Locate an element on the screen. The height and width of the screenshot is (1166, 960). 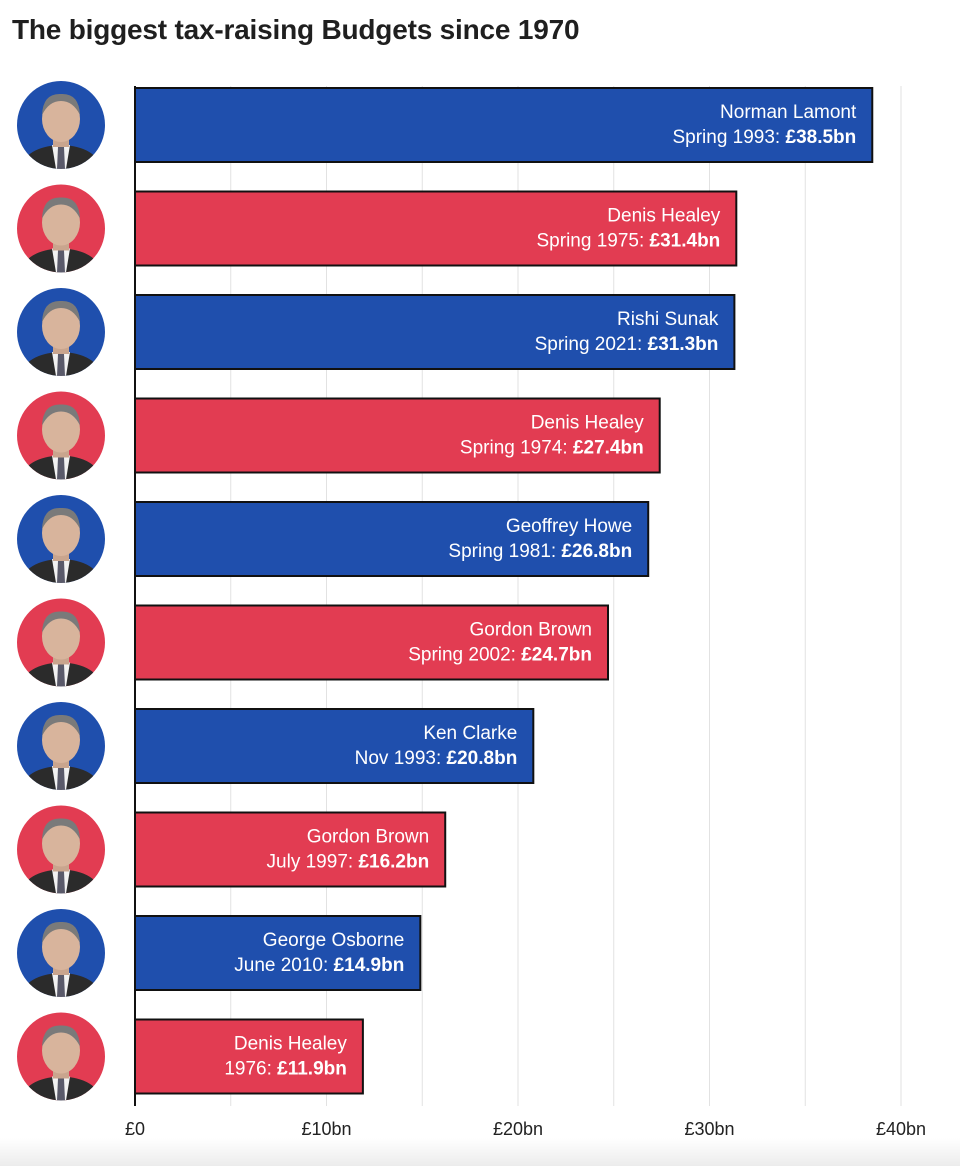
bar-value-label: July 1997: £16.2bn is located at coordinates (348, 862).